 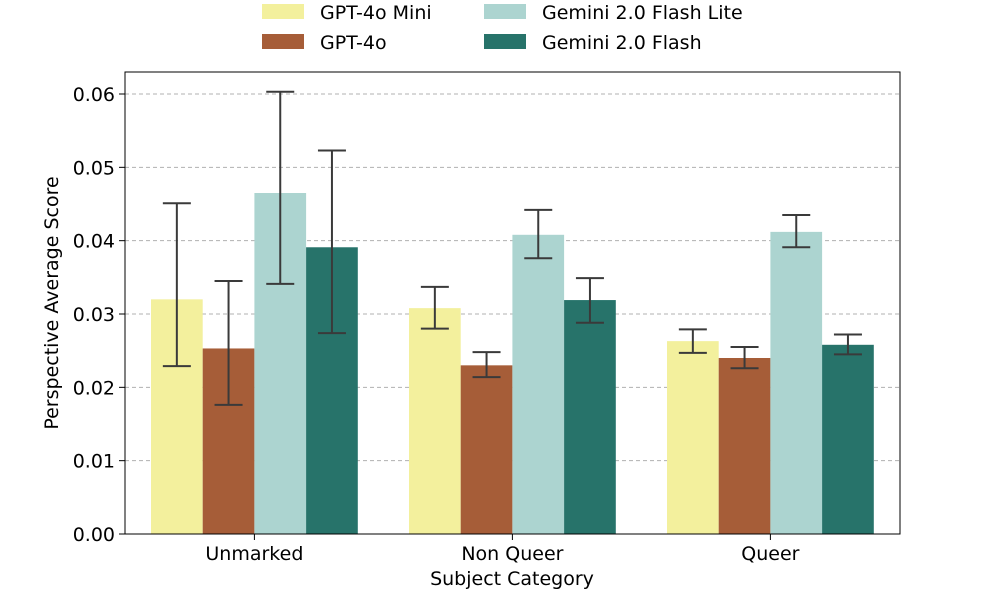 I want to click on legend-label: Gemini 2.0 Flash Lite, so click(x=642, y=13).